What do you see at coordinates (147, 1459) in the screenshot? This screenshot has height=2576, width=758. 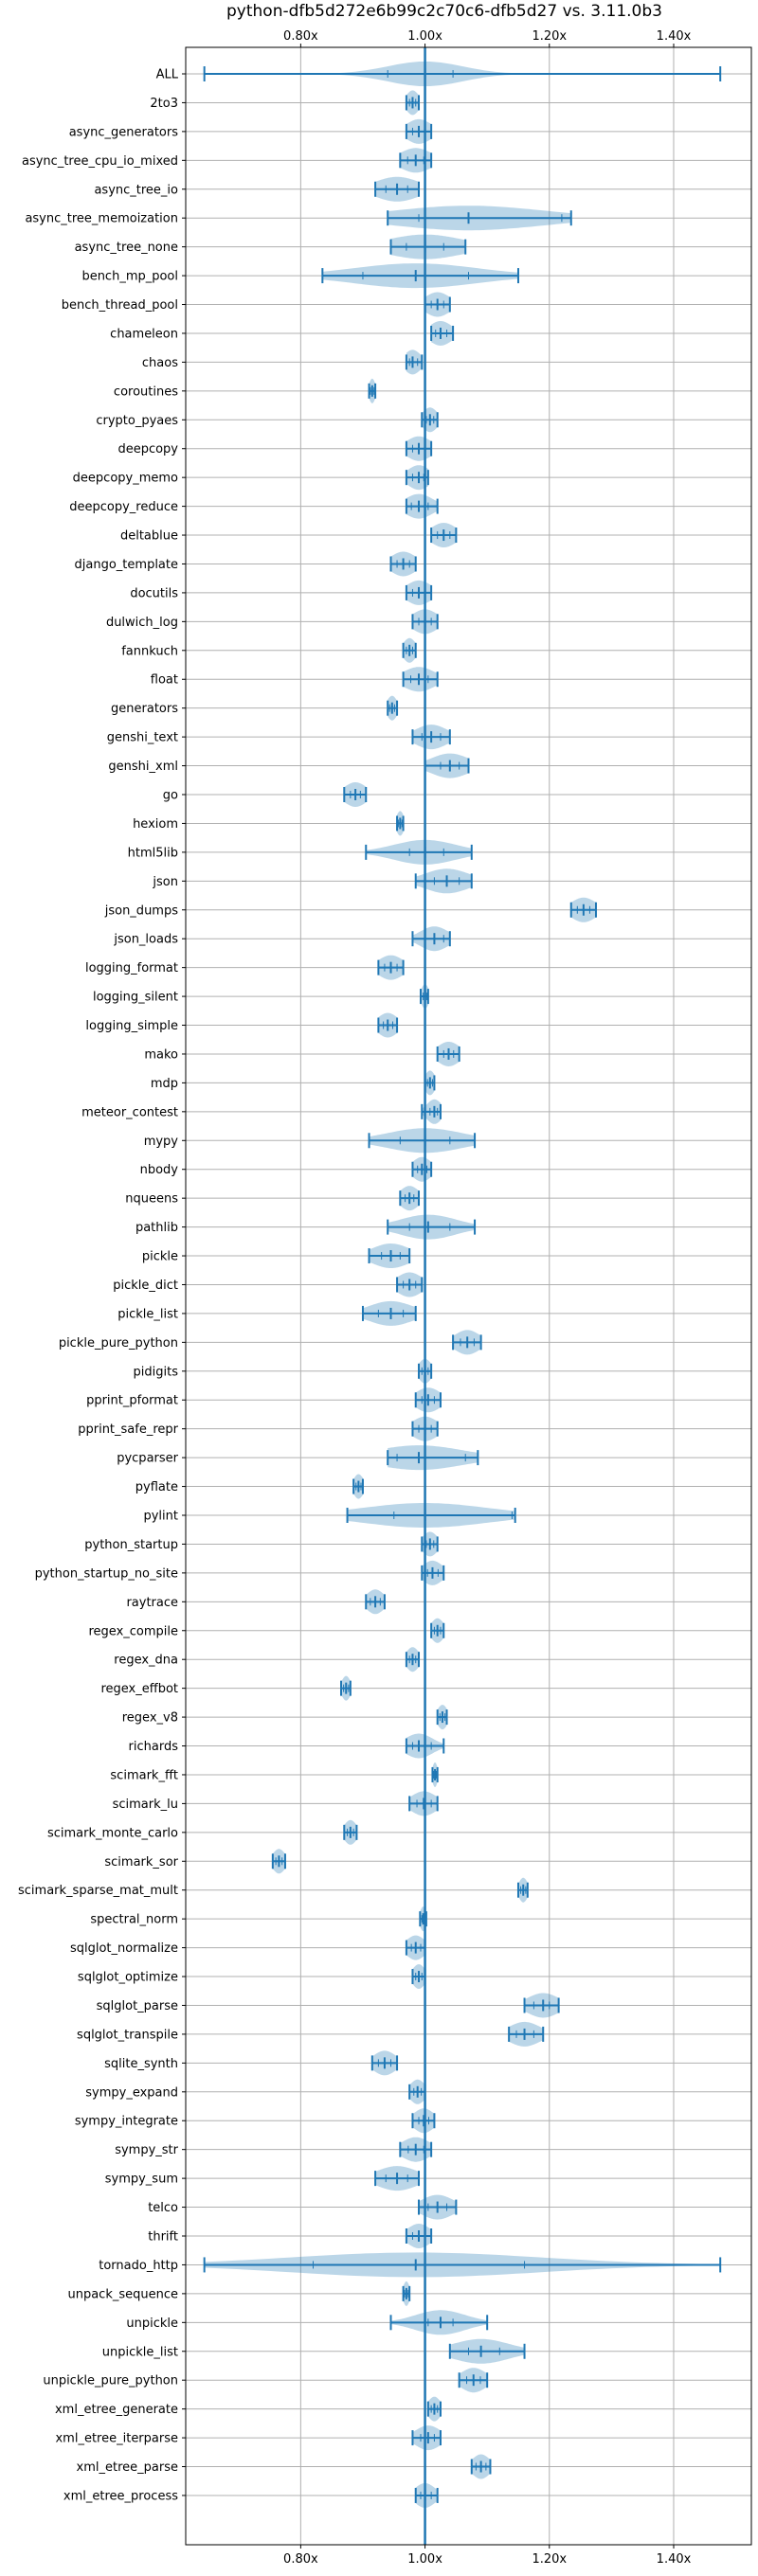 I see `y-tick-label: pycparser` at bounding box center [147, 1459].